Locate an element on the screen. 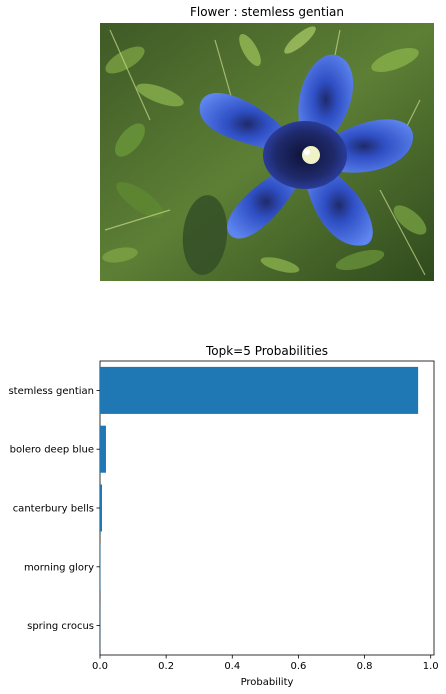 The image size is (446, 694). x-tick-label: 0.4 is located at coordinates (232, 666).